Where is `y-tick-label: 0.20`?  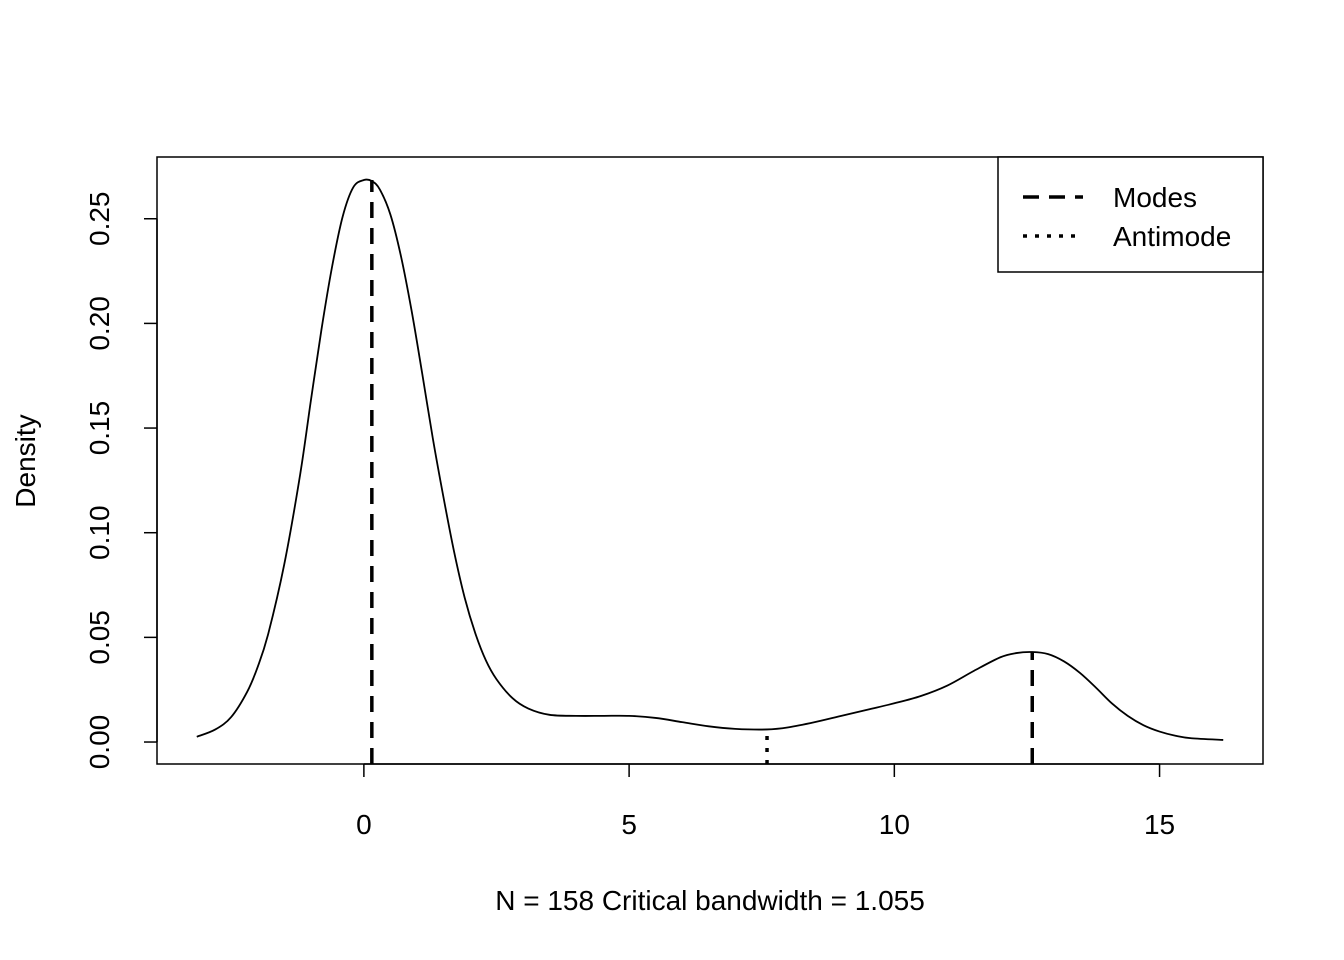
y-tick-label: 0.20 is located at coordinates (99, 323).